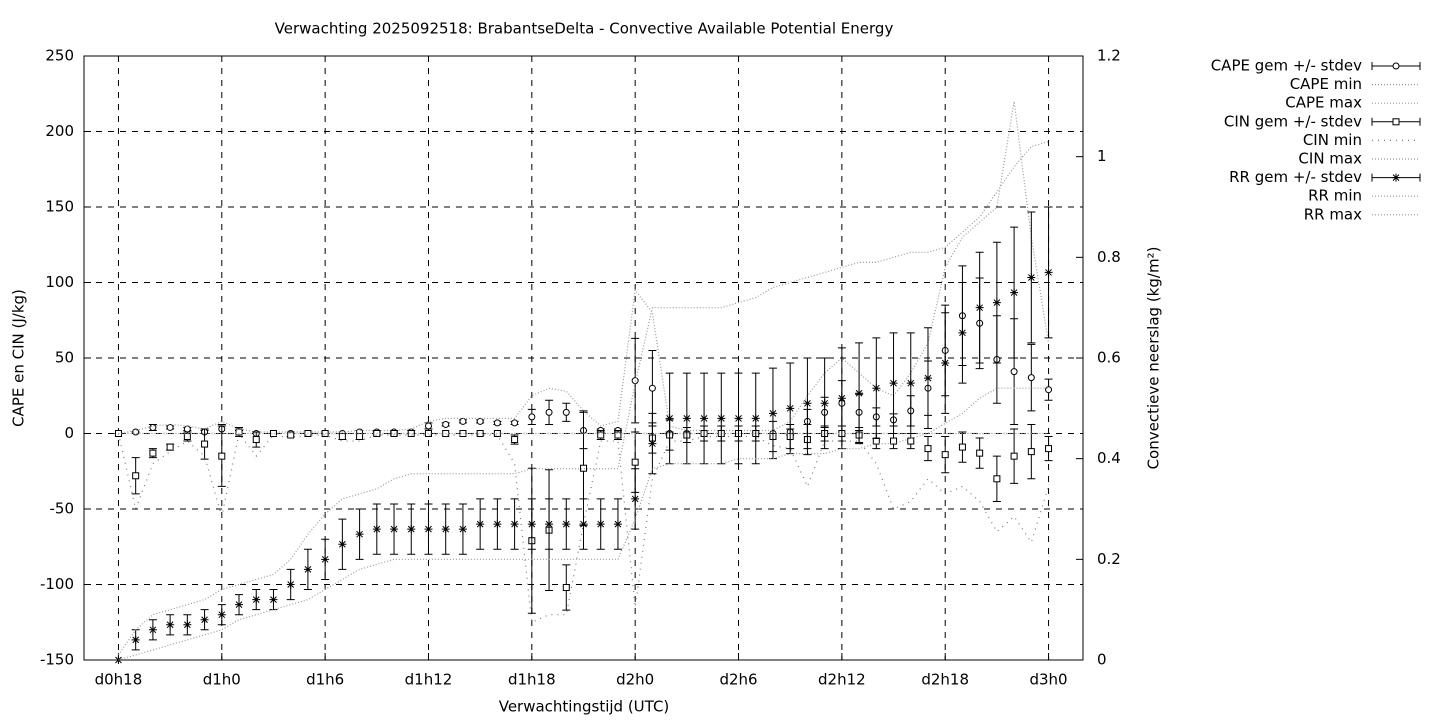 This screenshot has width=1440, height=720. Describe the element at coordinates (1330, 159) in the screenshot. I see `legend-label: CIN max` at that location.